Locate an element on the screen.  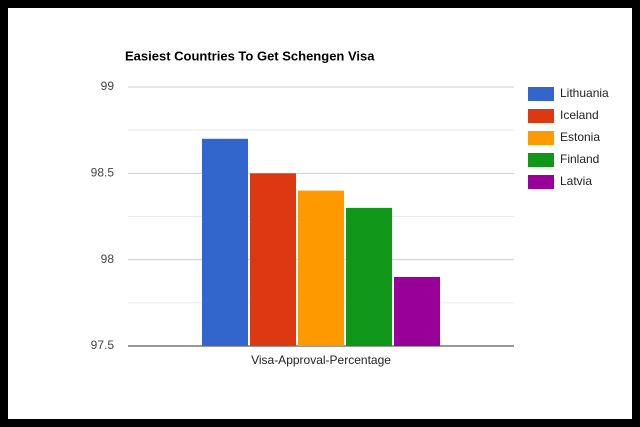
y-tick-label: 97.5 is located at coordinates (103, 345).